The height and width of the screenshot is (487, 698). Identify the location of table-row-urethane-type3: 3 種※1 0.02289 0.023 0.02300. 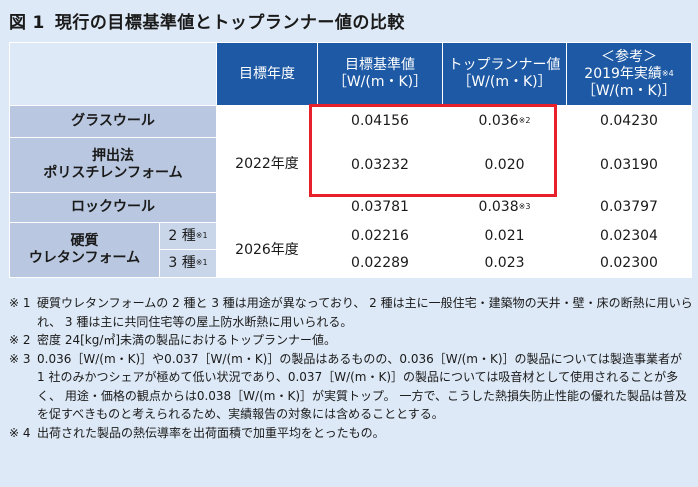
(351, 263).